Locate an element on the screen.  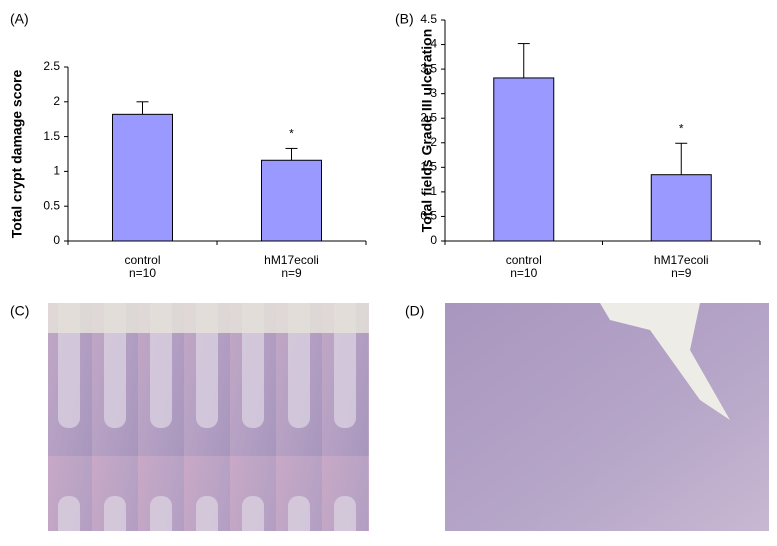
y-axis-label: Total crypt damage score is located at coordinates (17, 154).